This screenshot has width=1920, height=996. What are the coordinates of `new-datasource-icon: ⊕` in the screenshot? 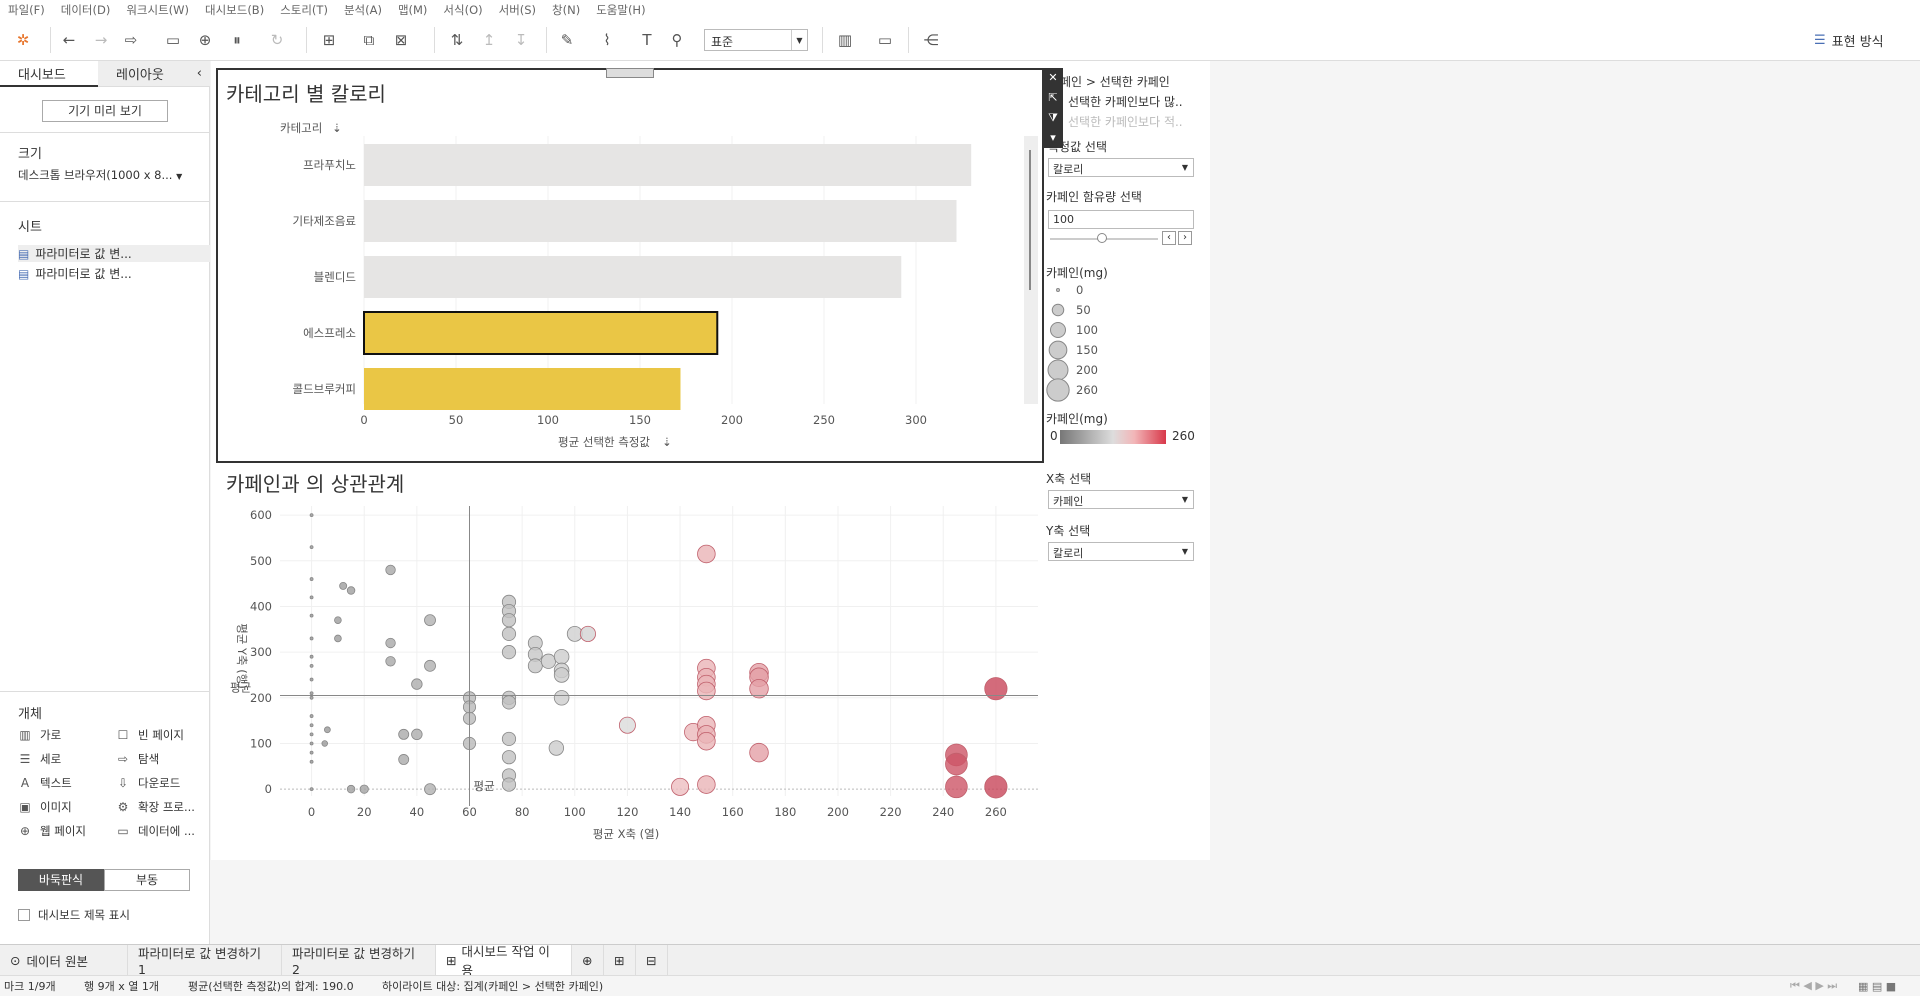 It's located at (205, 40).